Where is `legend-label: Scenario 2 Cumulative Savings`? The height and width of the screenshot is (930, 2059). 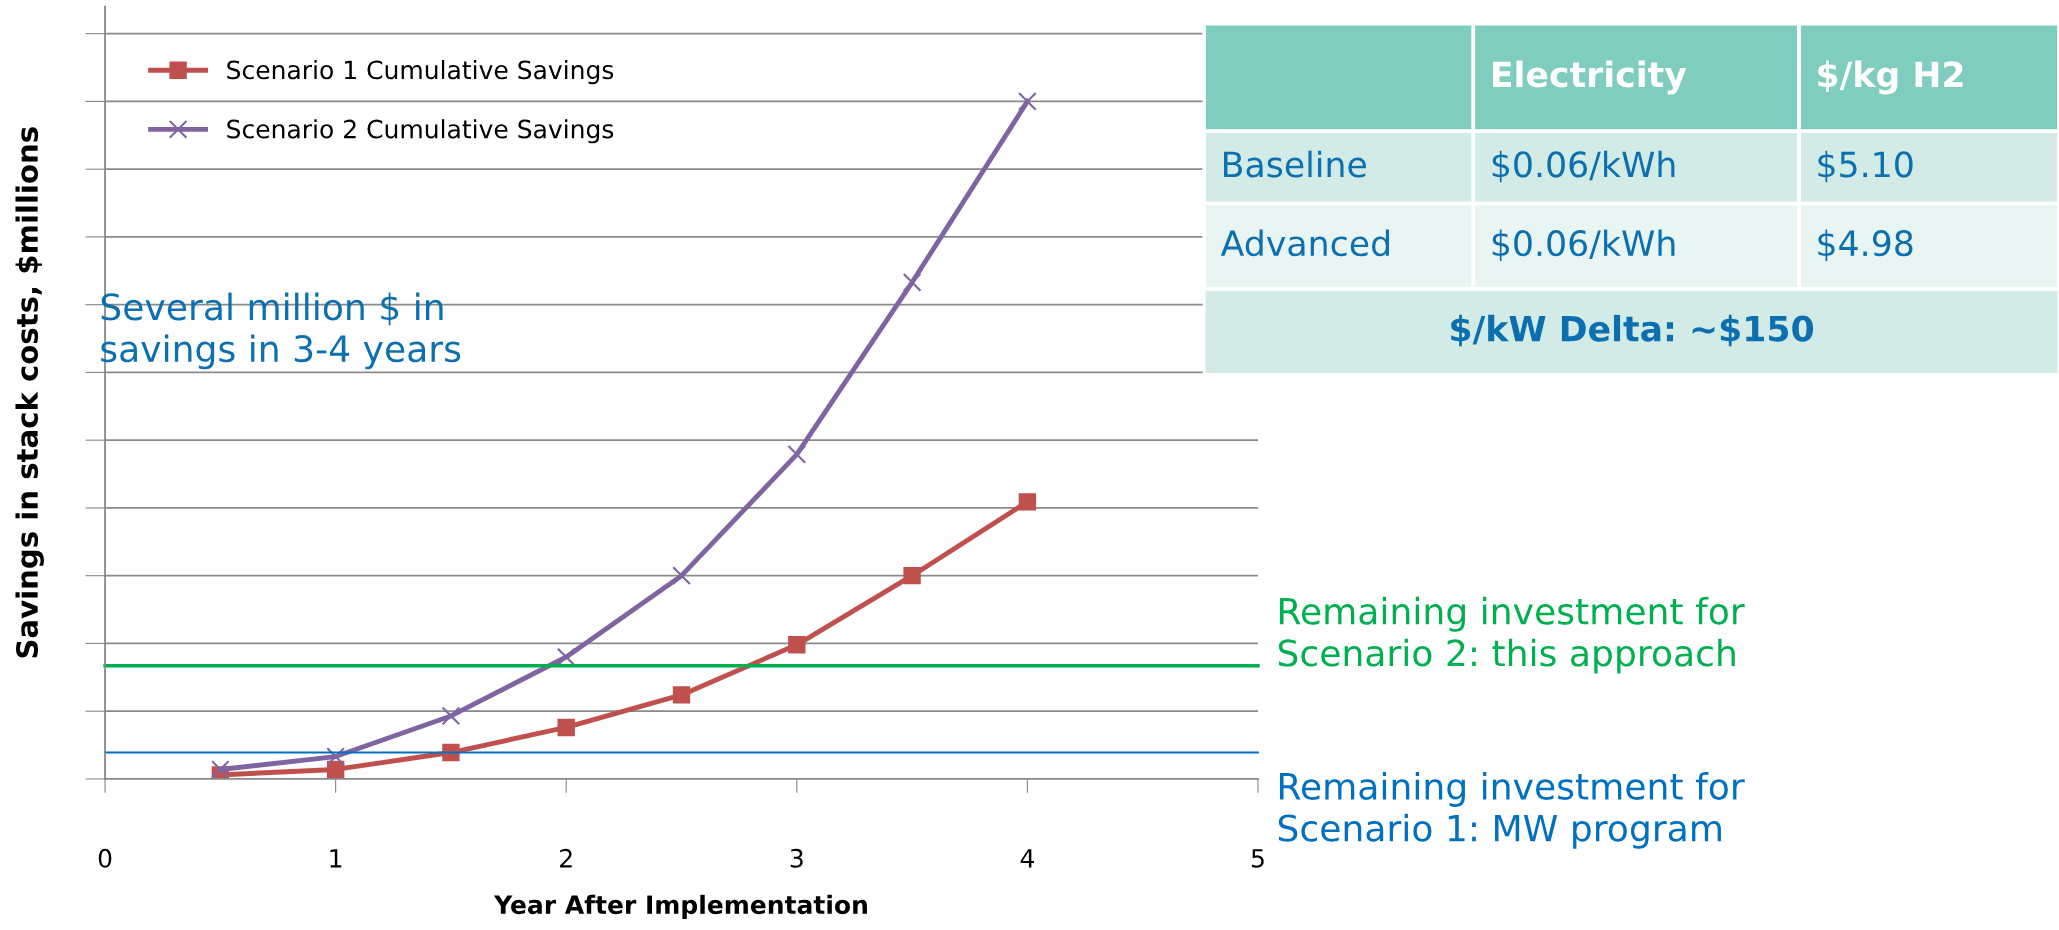 legend-label: Scenario 2 Cumulative Savings is located at coordinates (420, 131).